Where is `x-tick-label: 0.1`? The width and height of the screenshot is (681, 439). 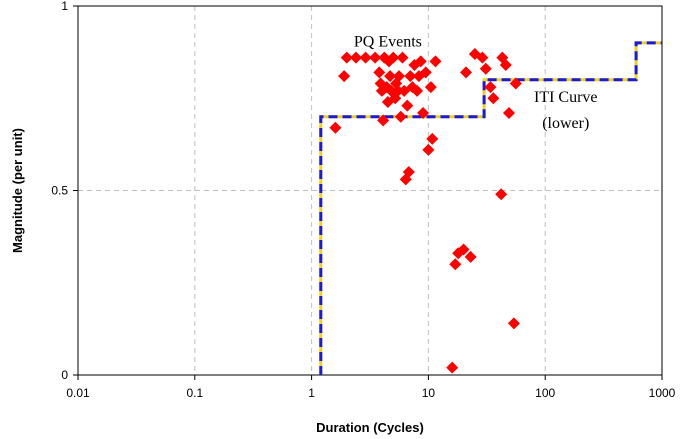
x-tick-label: 0.1 is located at coordinates (194, 393).